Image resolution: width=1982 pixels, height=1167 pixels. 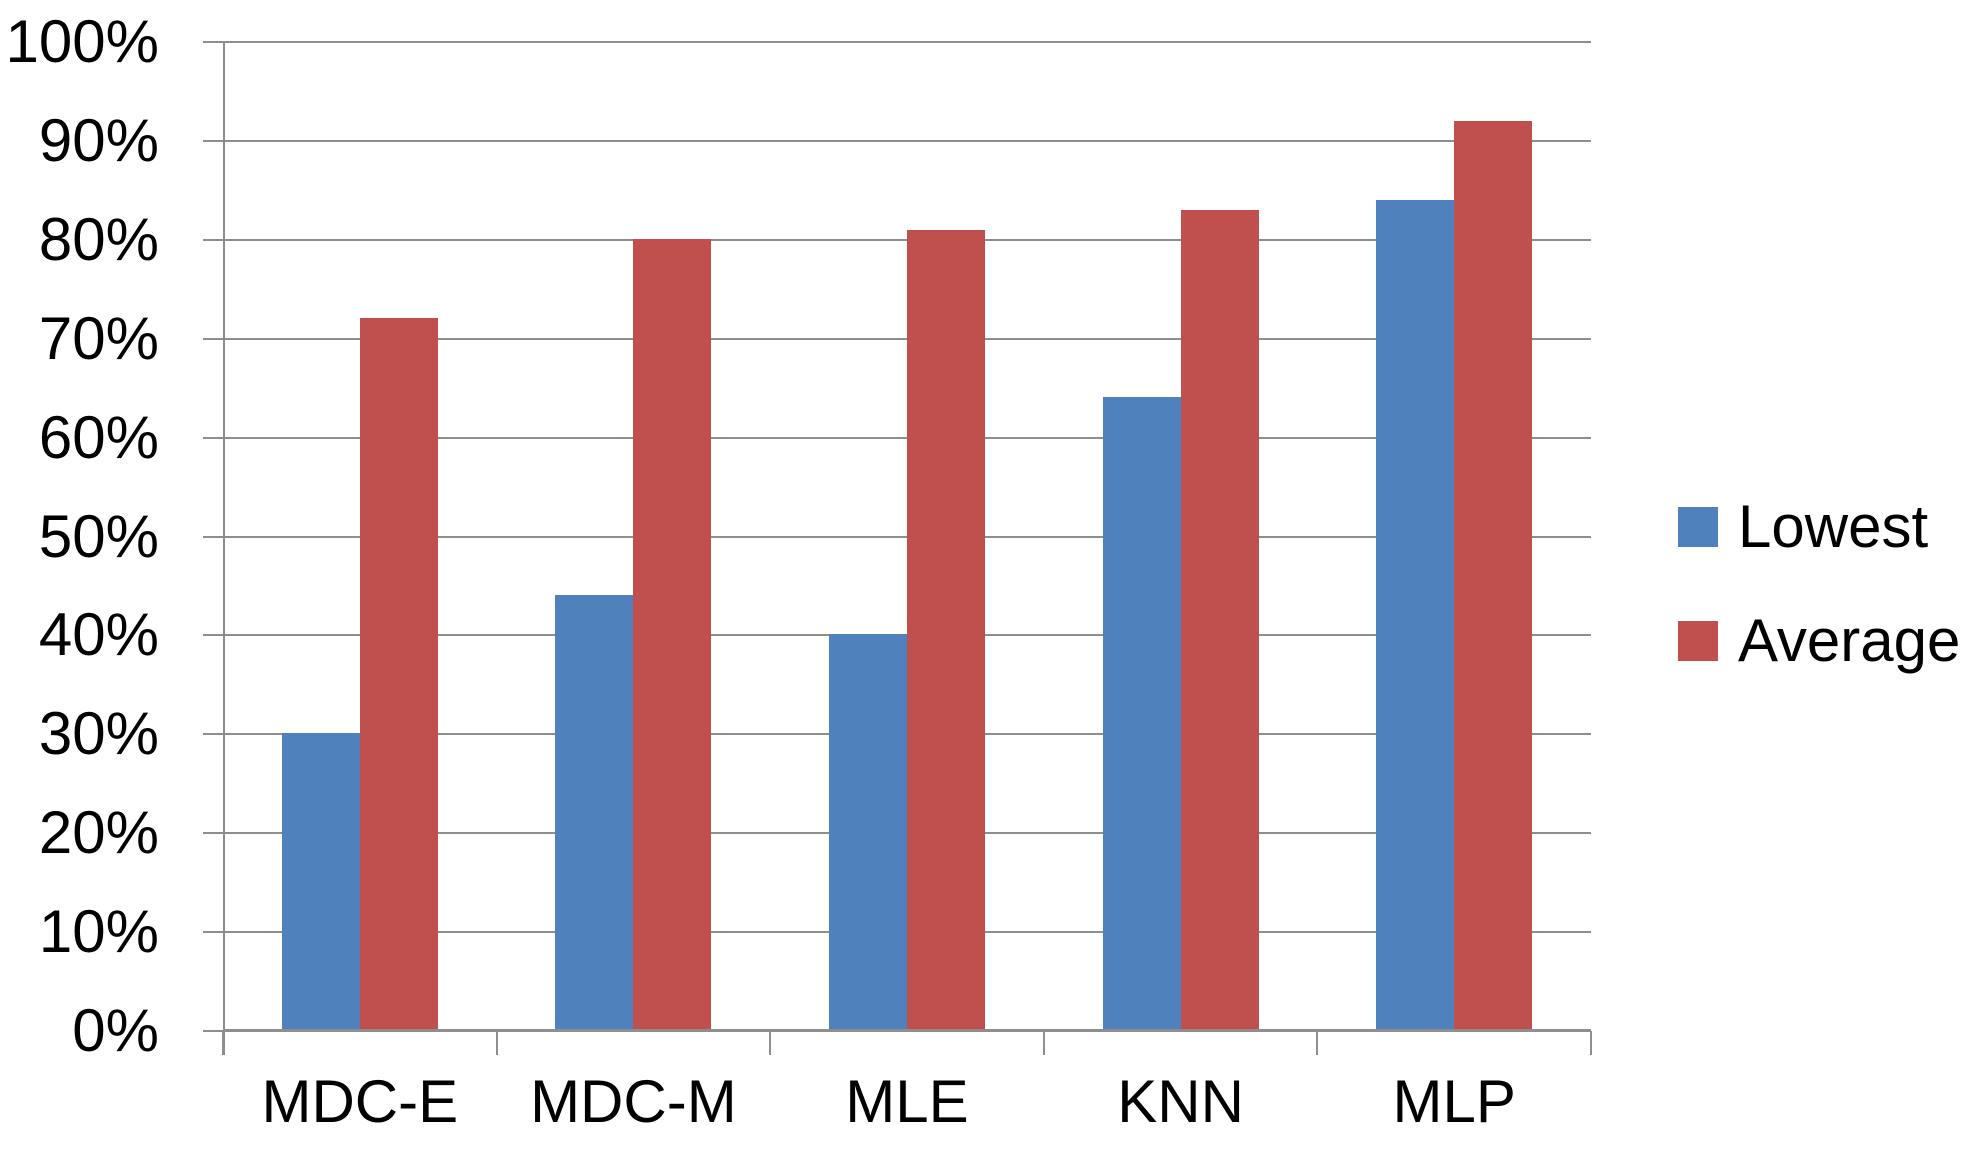 What do you see at coordinates (1141, 713) in the screenshot?
I see `bar-lowest-knn` at bounding box center [1141, 713].